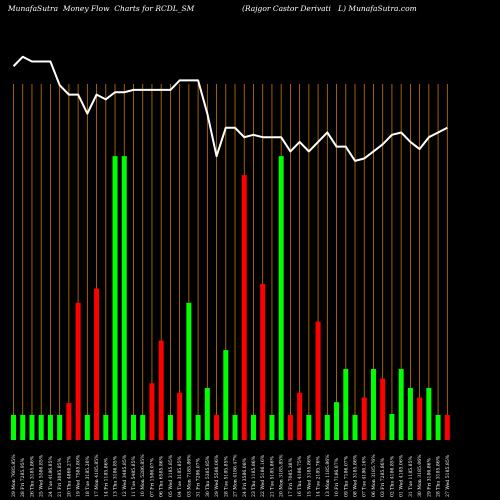 Image resolution: width=500 pixels, height=500 pixels. What do you see at coordinates (429, 477) in the screenshot?
I see `x-tick-label: 29 Fri 3186.86%` at bounding box center [429, 477].